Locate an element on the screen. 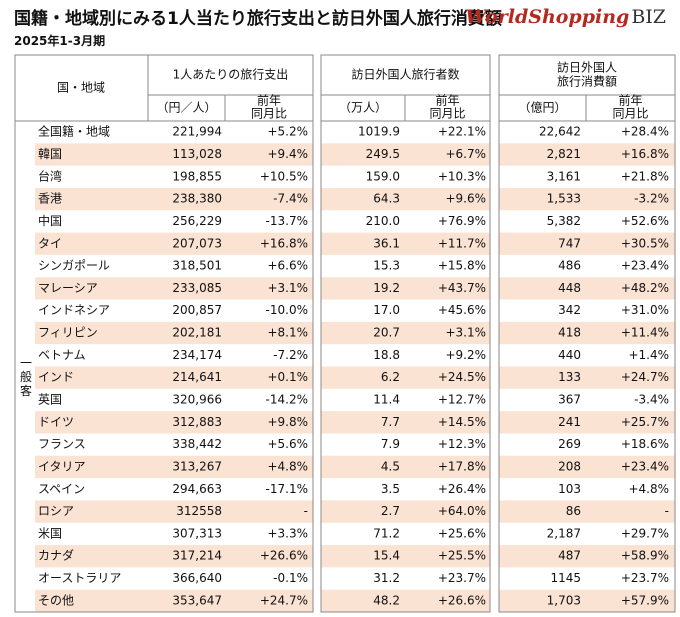  cell: 198,855 is located at coordinates (197, 176).